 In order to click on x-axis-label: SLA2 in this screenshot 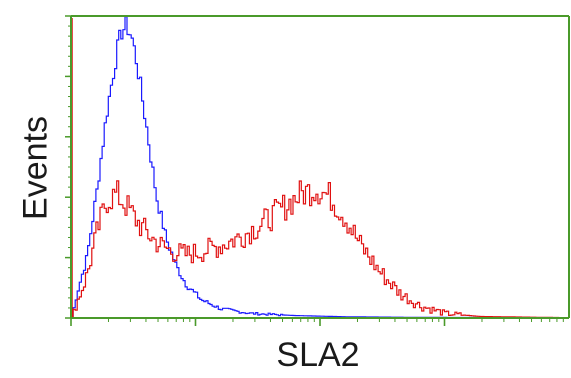, I will do `click(318, 355)`.